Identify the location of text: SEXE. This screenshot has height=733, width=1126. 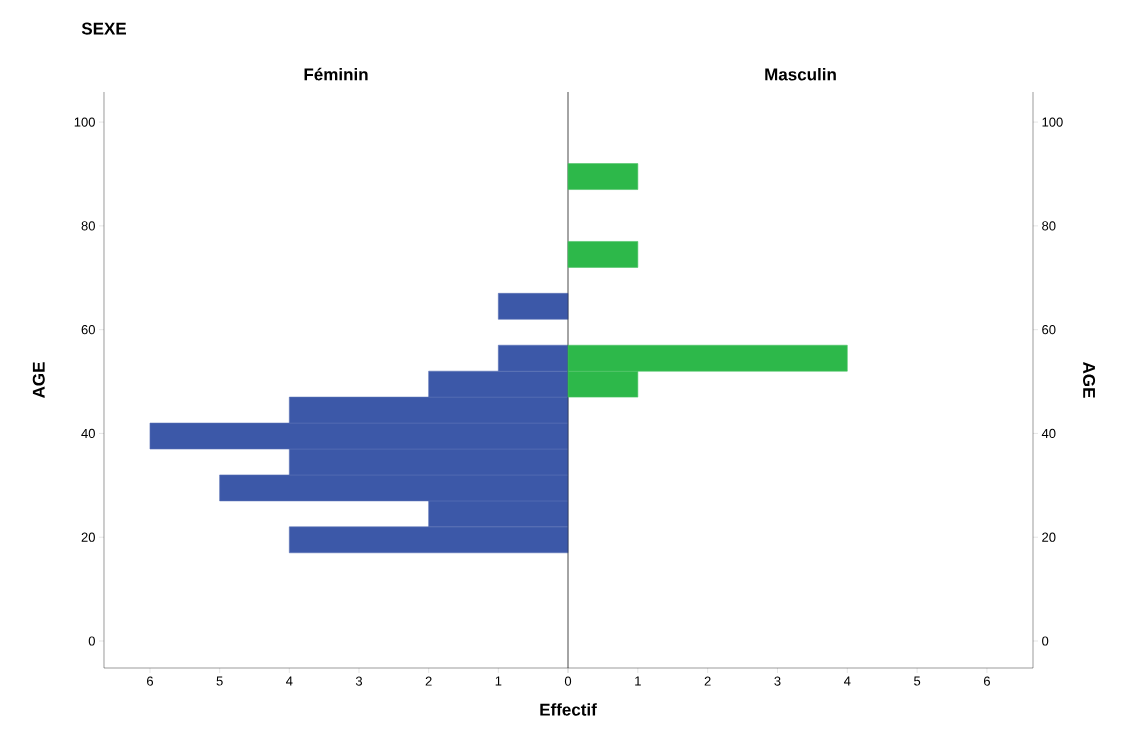
(104, 28).